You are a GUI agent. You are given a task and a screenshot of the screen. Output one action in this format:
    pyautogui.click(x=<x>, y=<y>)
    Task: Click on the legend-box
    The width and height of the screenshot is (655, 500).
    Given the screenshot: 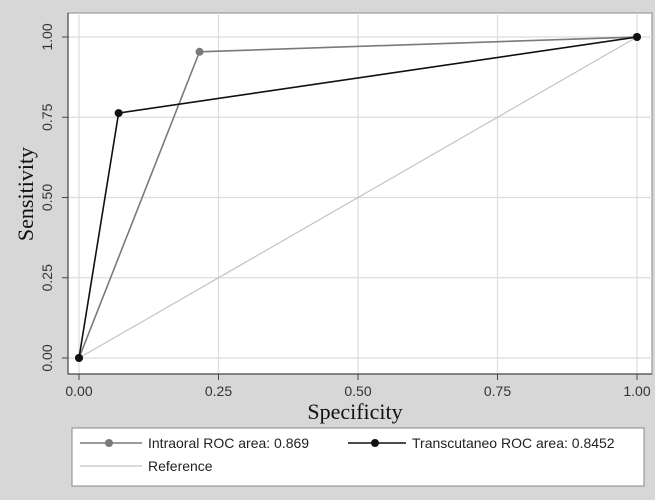 What is the action you would take?
    pyautogui.click(x=358, y=457)
    